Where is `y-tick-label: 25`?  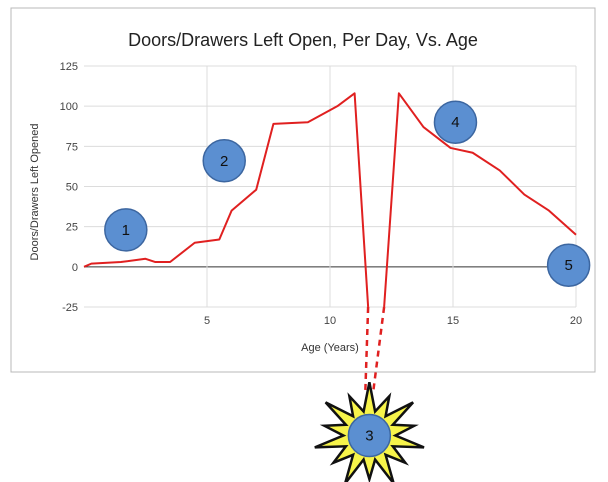 y-tick-label: 25 is located at coordinates (72, 228).